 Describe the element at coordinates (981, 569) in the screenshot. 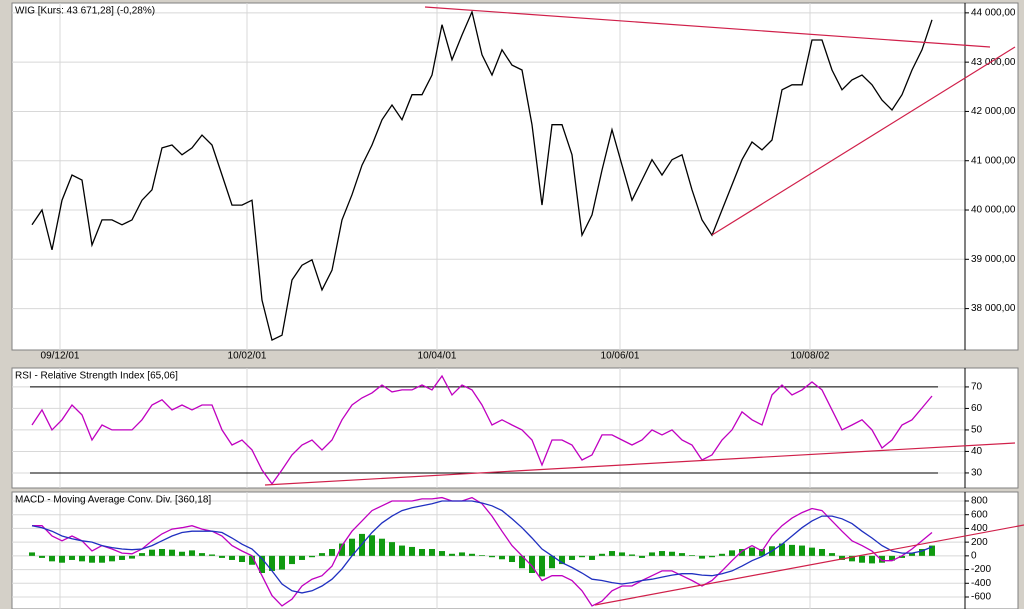

I see `y-tick-label: -200` at that location.